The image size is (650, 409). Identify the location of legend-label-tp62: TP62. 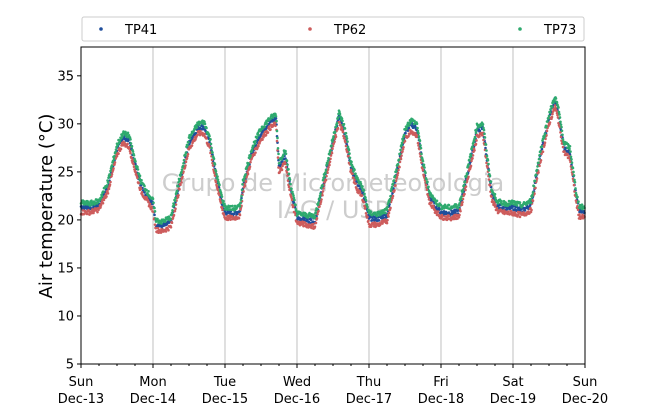
(349, 30).